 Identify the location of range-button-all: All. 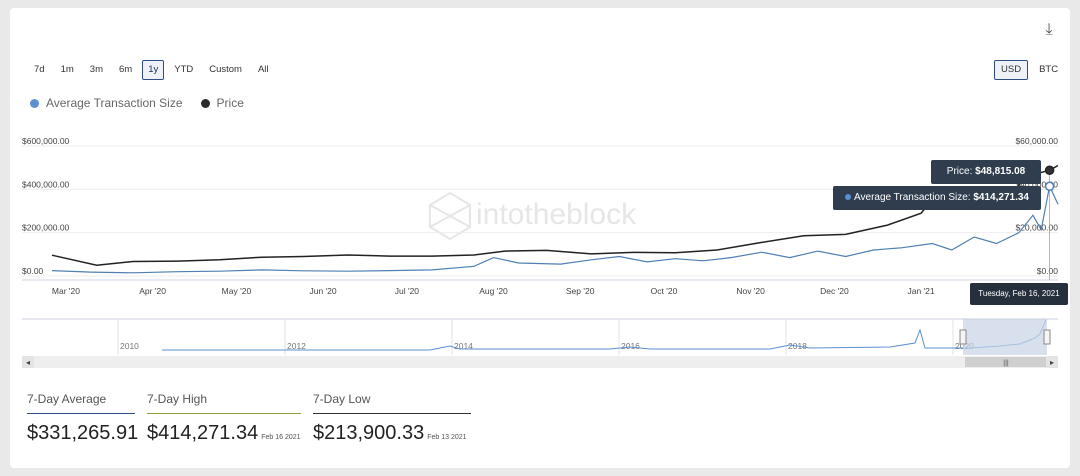
(263, 69).